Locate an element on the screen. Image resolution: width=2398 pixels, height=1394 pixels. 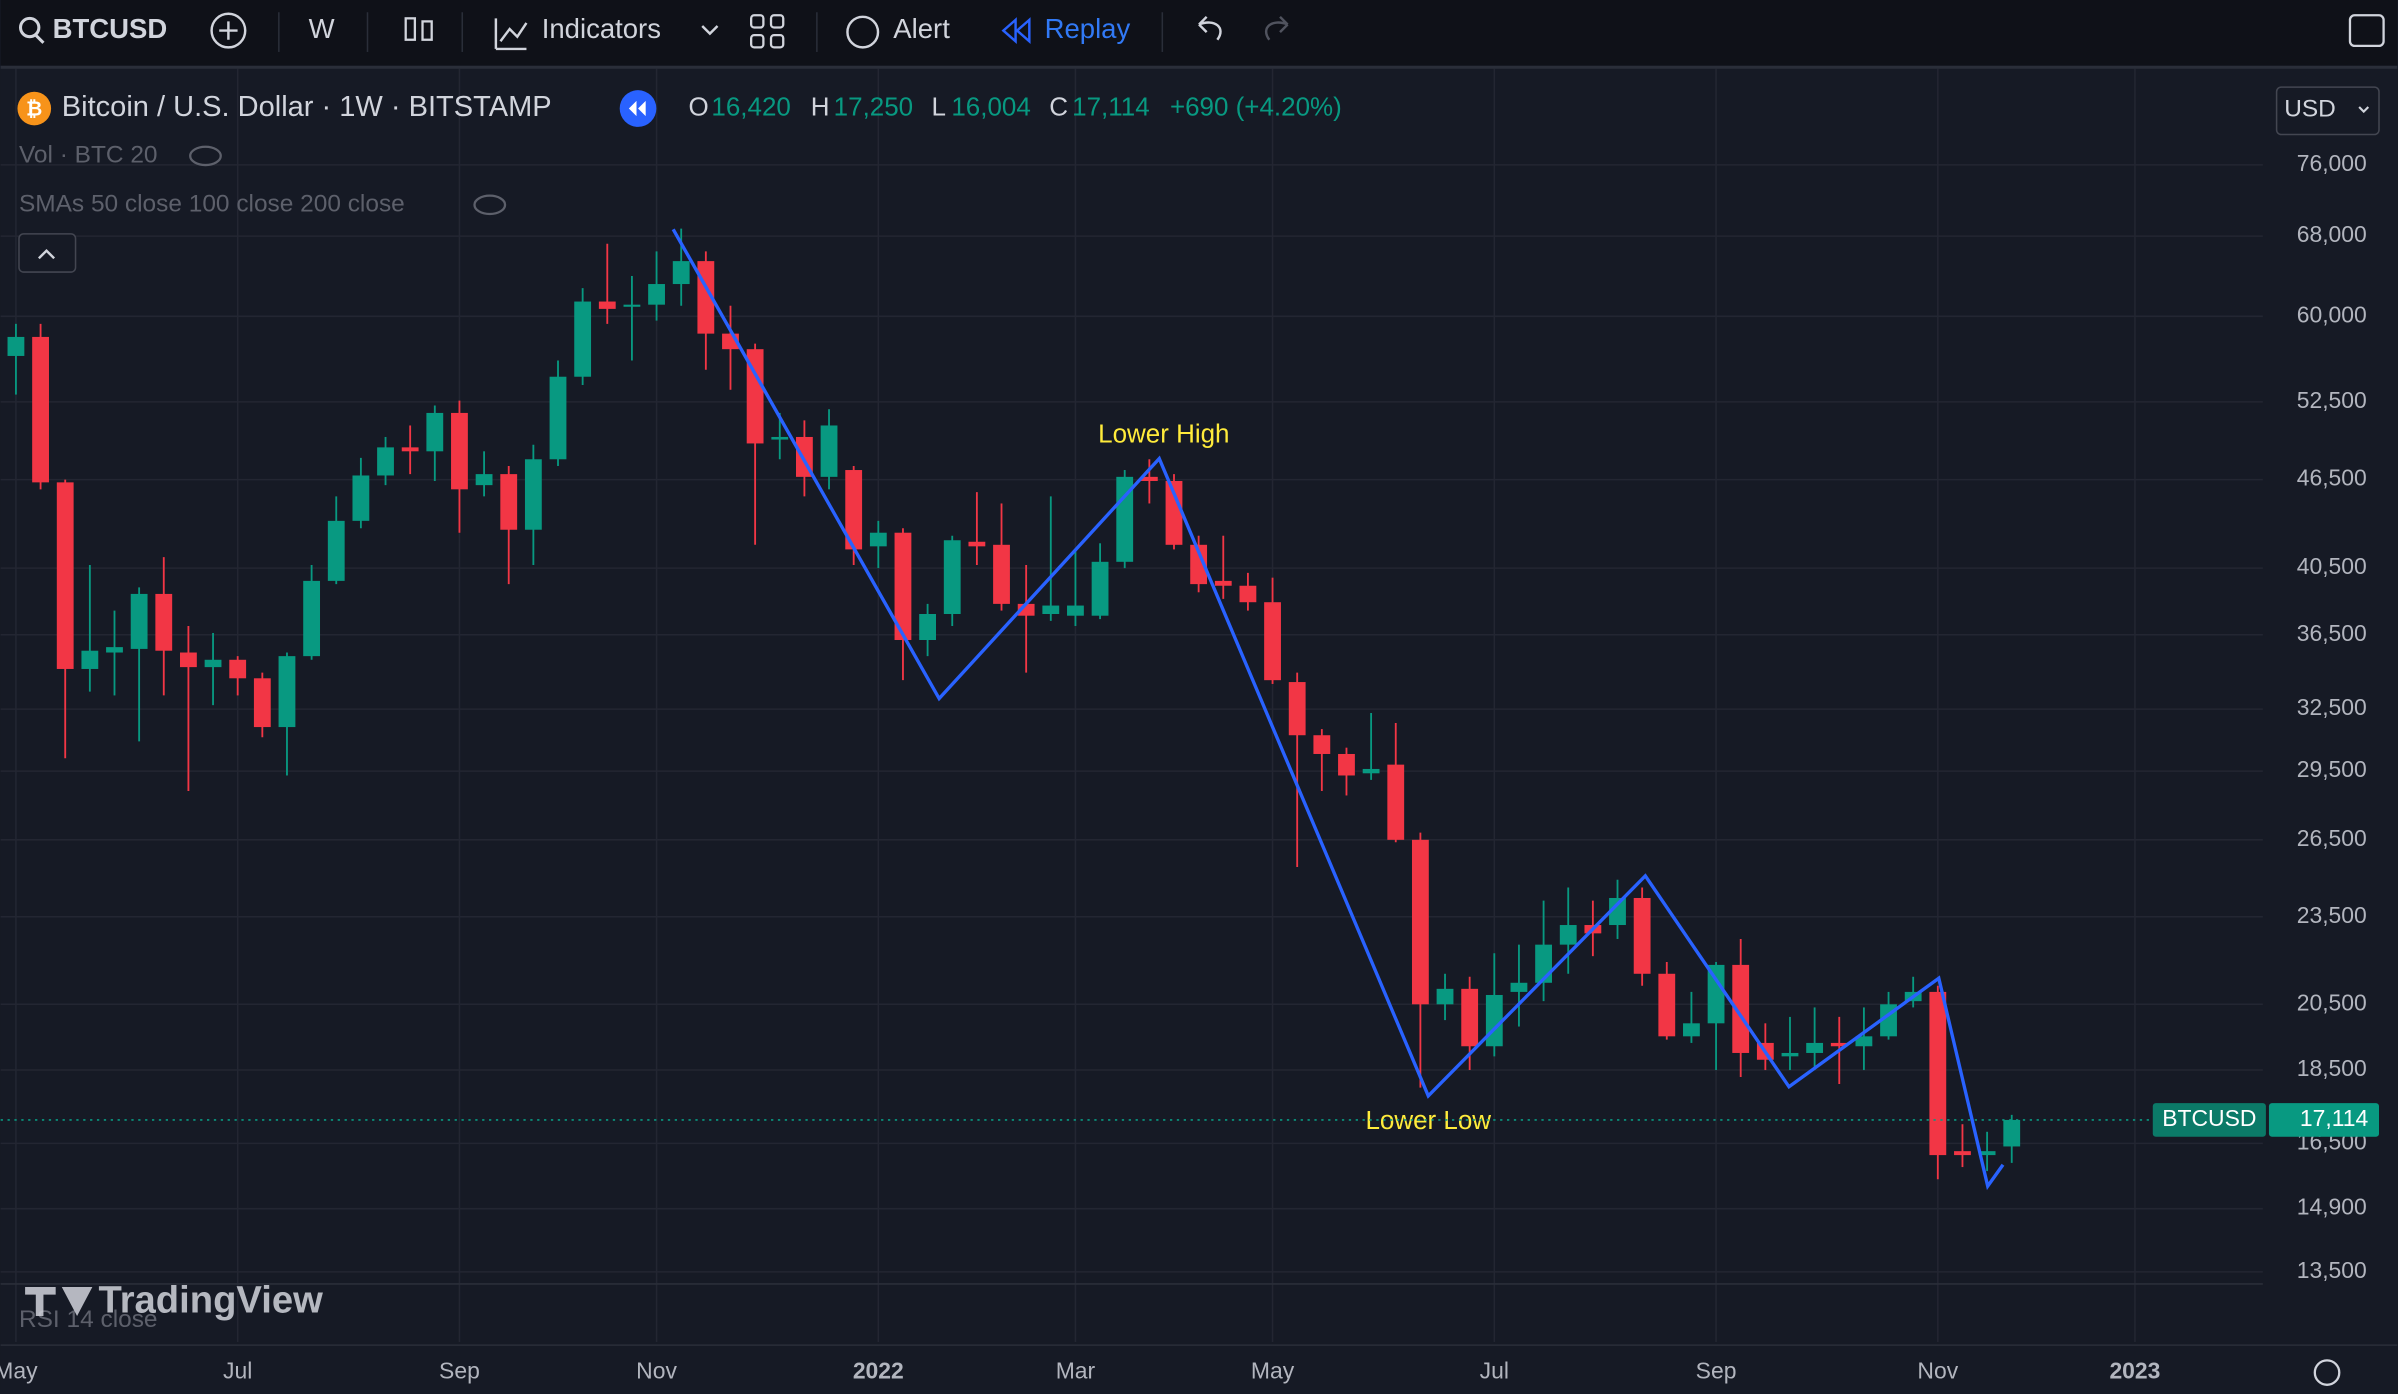
ohlc-value: 16,420 is located at coordinates (750, 106).